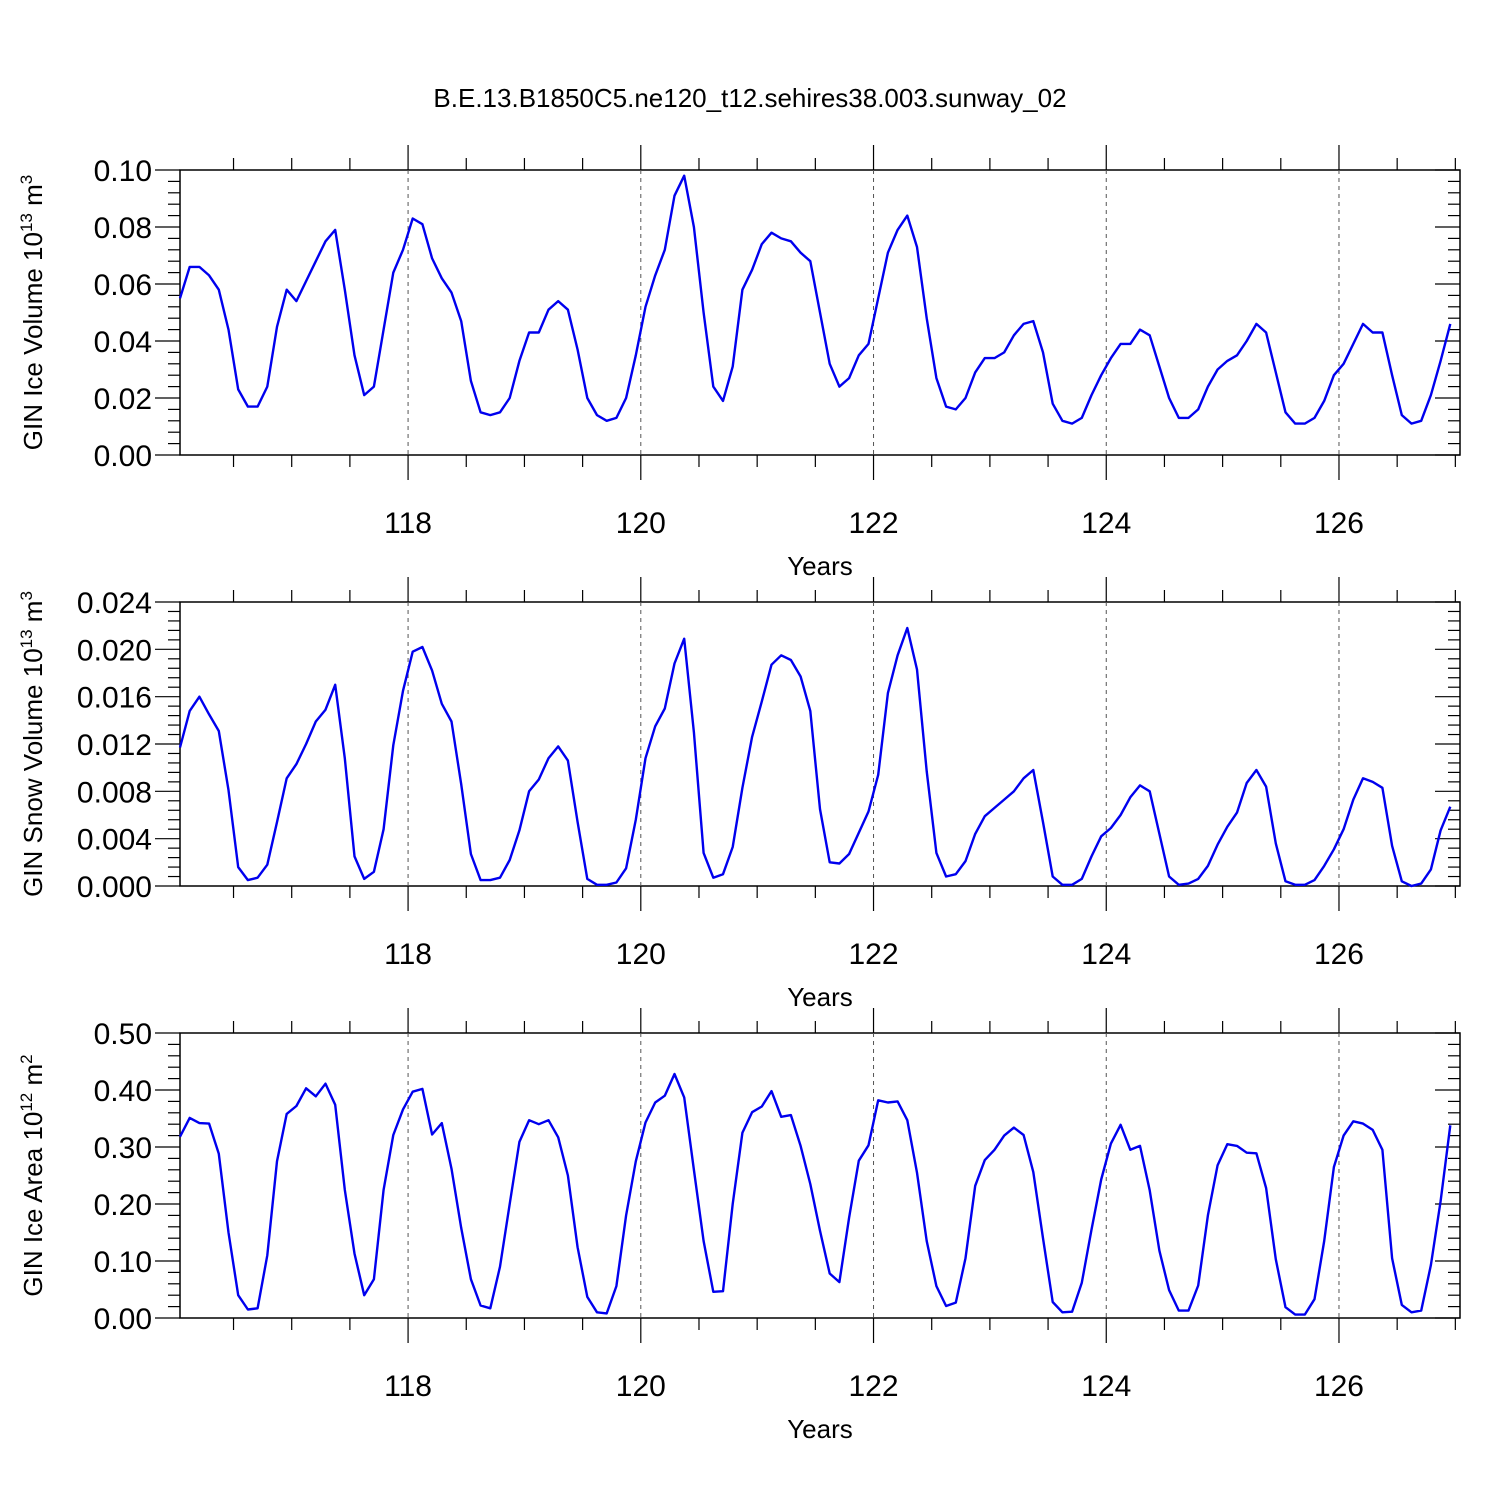 The height and width of the screenshot is (1500, 1500). I want to click on snow-volume-xtick-label: 122, so click(873, 954).